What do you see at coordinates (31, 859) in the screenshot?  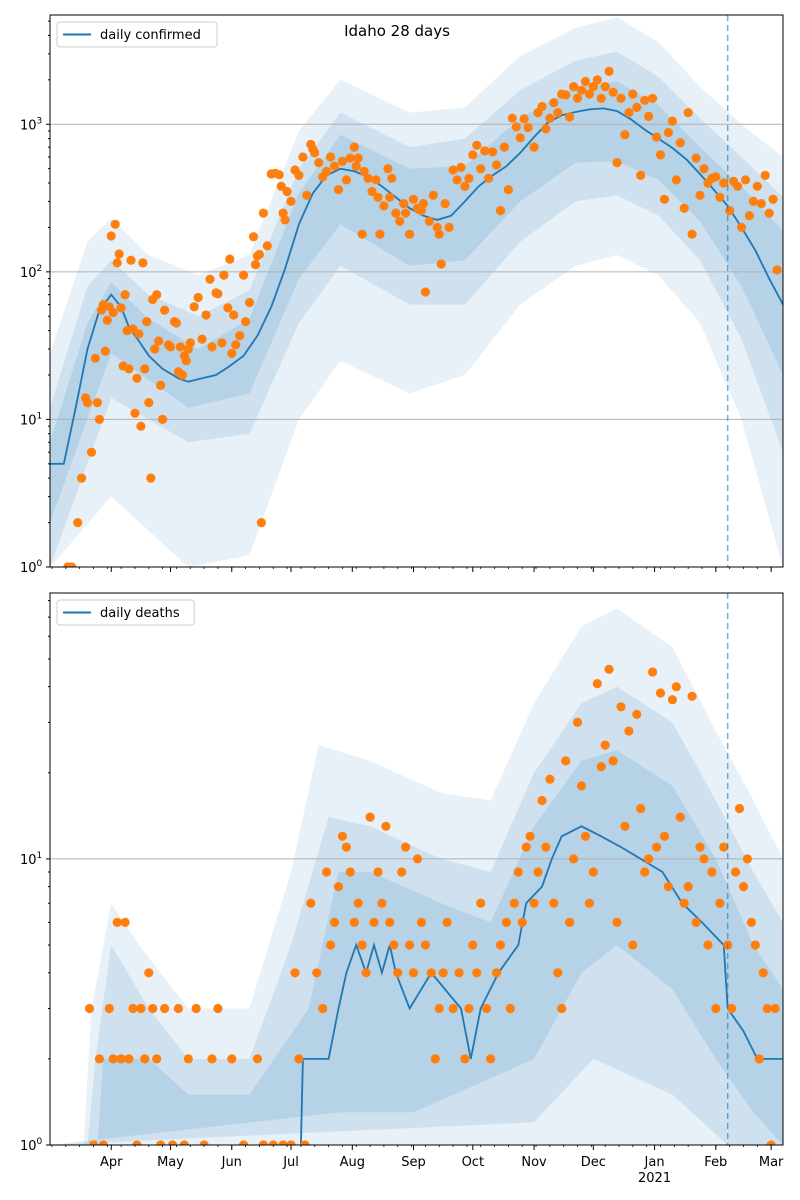 I see `y-tick-label: 10¹` at bounding box center [31, 859].